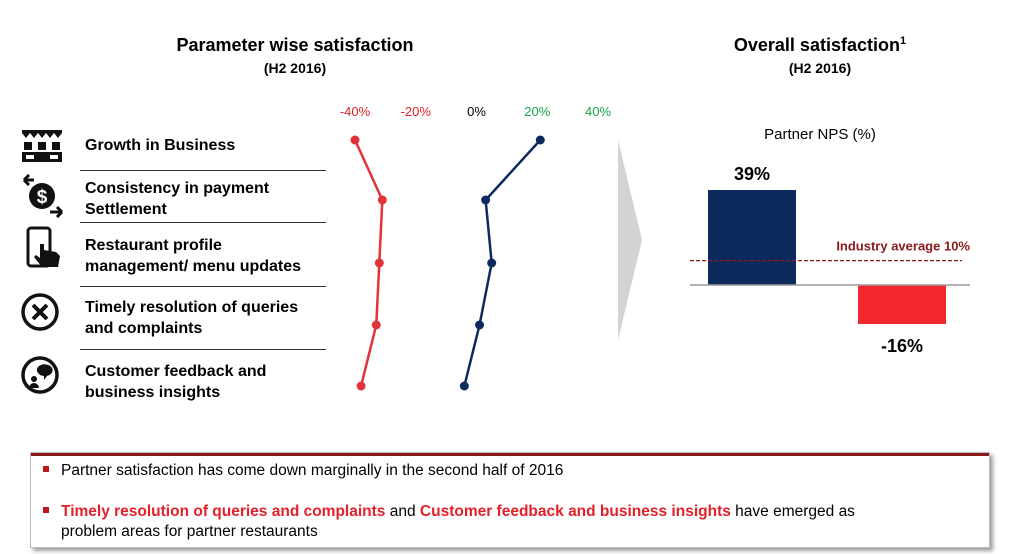 This screenshot has height=554, width=1024. Describe the element at coordinates (903, 246) in the screenshot. I see `industry-average-label: Industry average 10%` at that location.